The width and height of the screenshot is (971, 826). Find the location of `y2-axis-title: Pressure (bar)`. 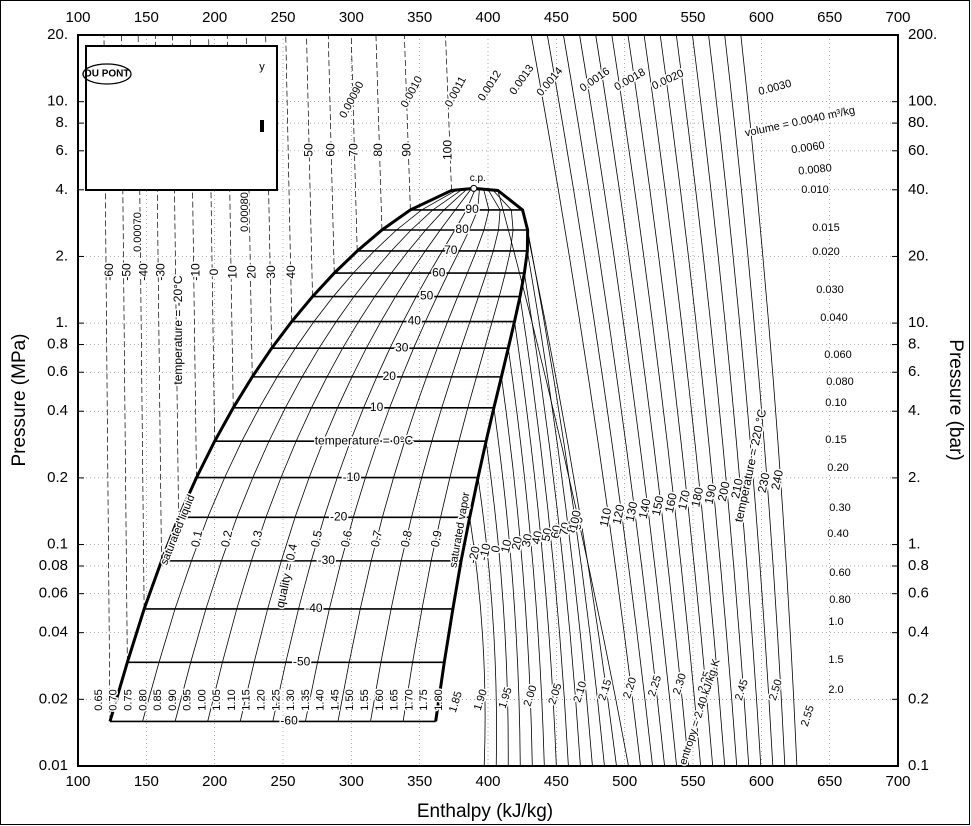

y2-axis-title: Pressure (bar) is located at coordinates (955, 399).